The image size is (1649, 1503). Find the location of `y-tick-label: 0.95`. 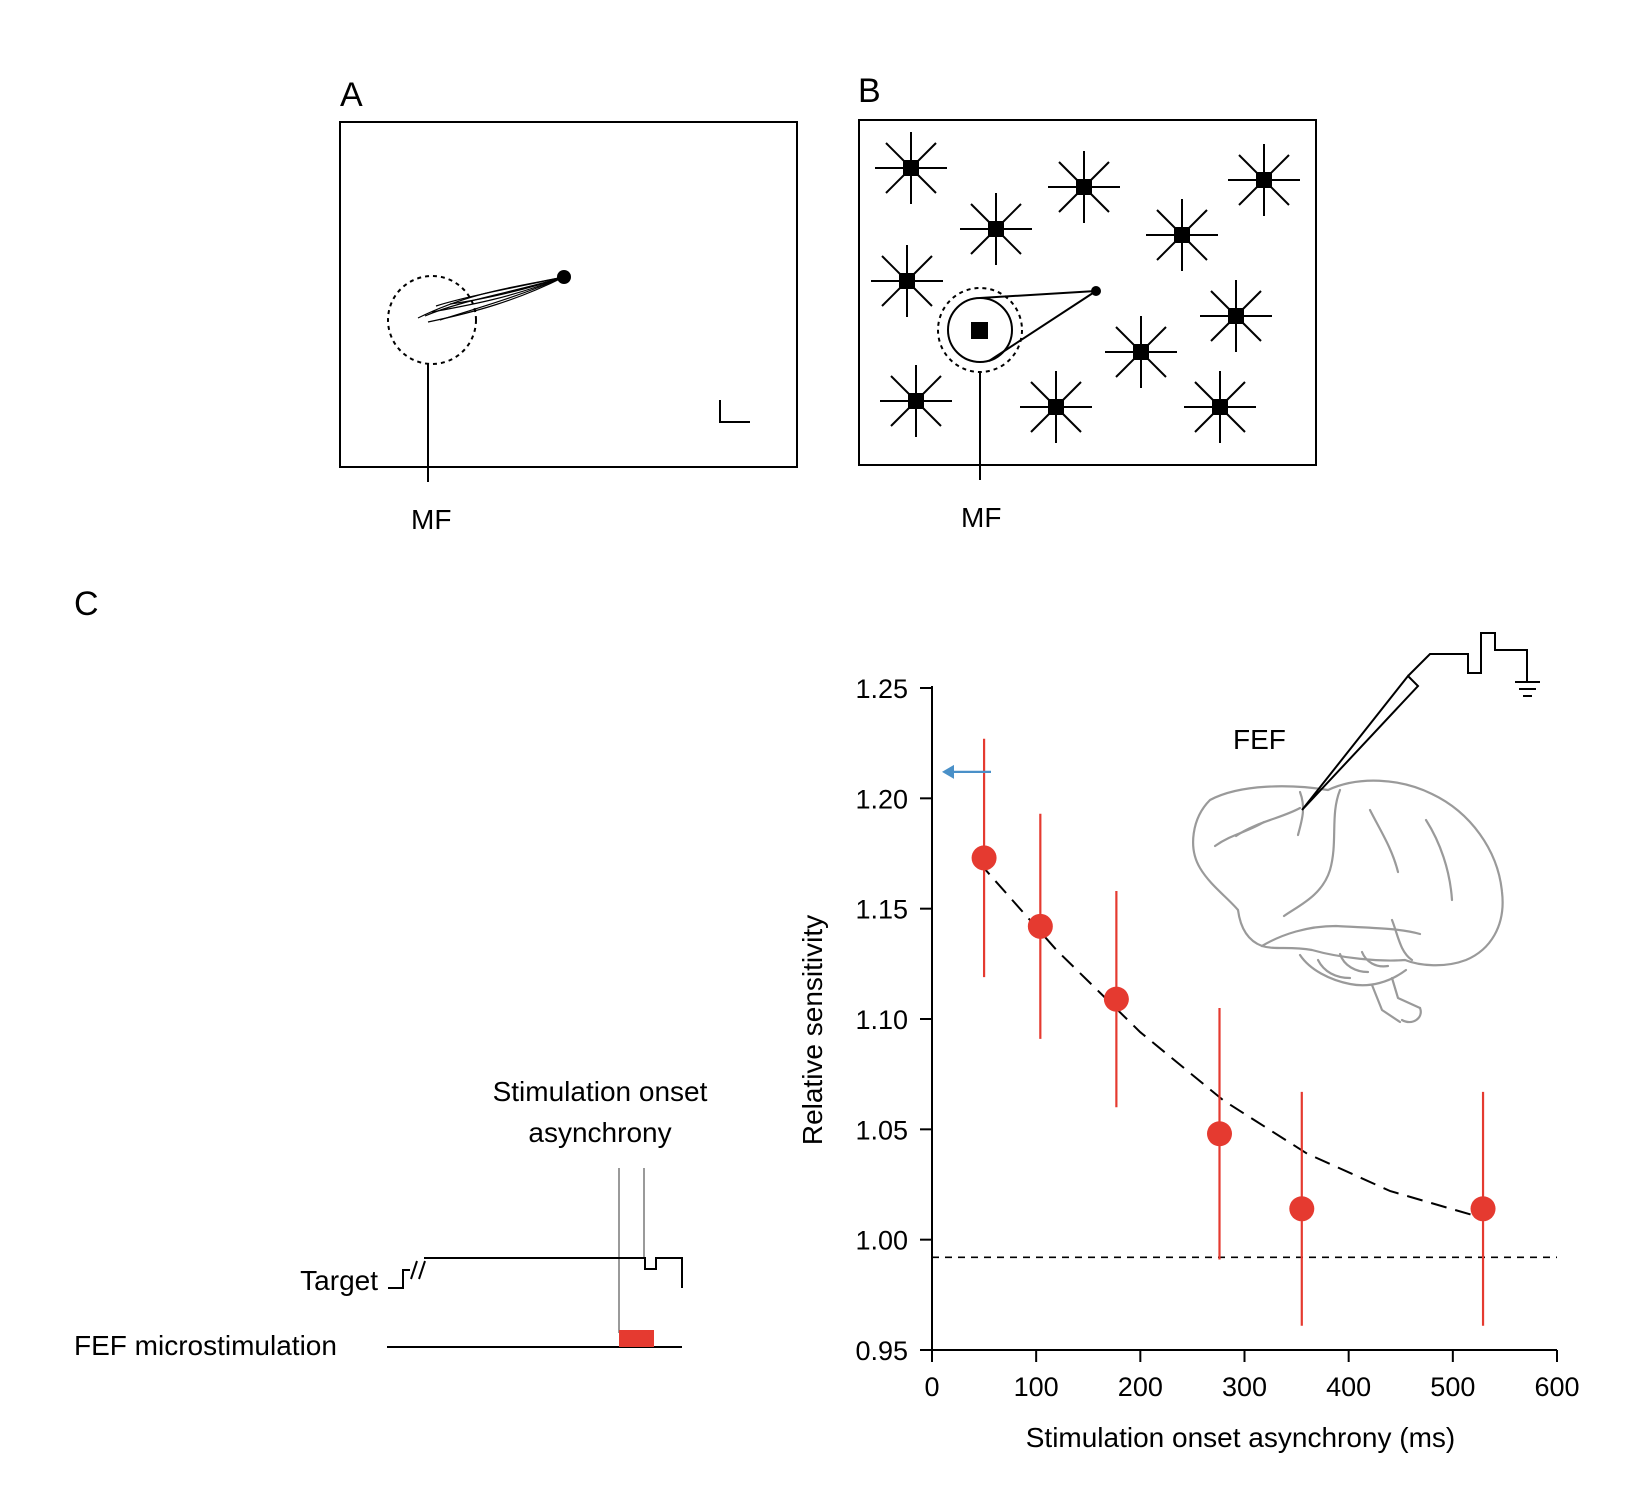

y-tick-label: 0.95 is located at coordinates (881, 1351).